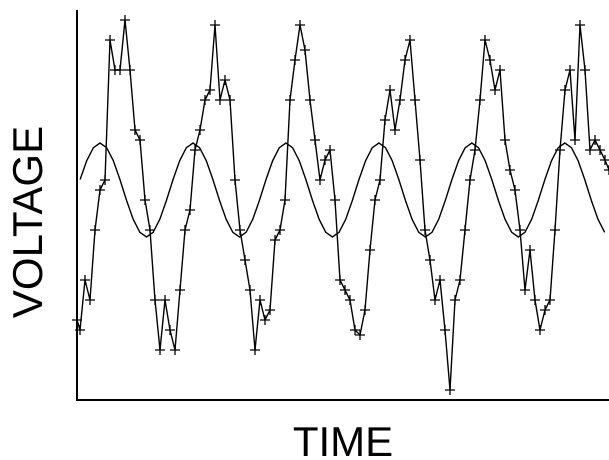 The width and height of the screenshot is (609, 460). What do you see at coordinates (27, 222) in the screenshot?
I see `y-axis-label: VOLTAGE` at bounding box center [27, 222].